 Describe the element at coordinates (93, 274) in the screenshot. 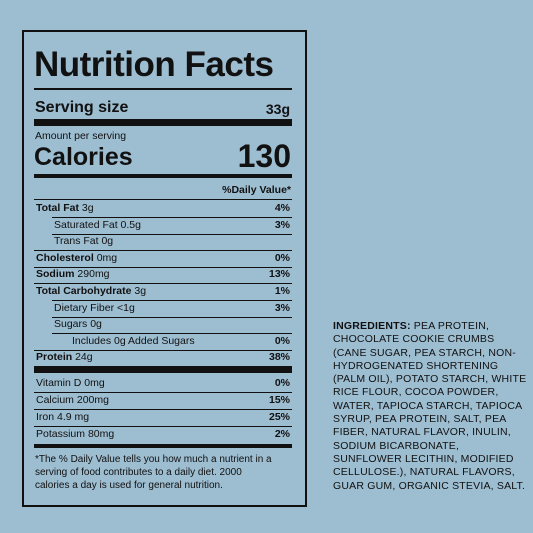

I see `nutrient-amount: 290mg` at that location.